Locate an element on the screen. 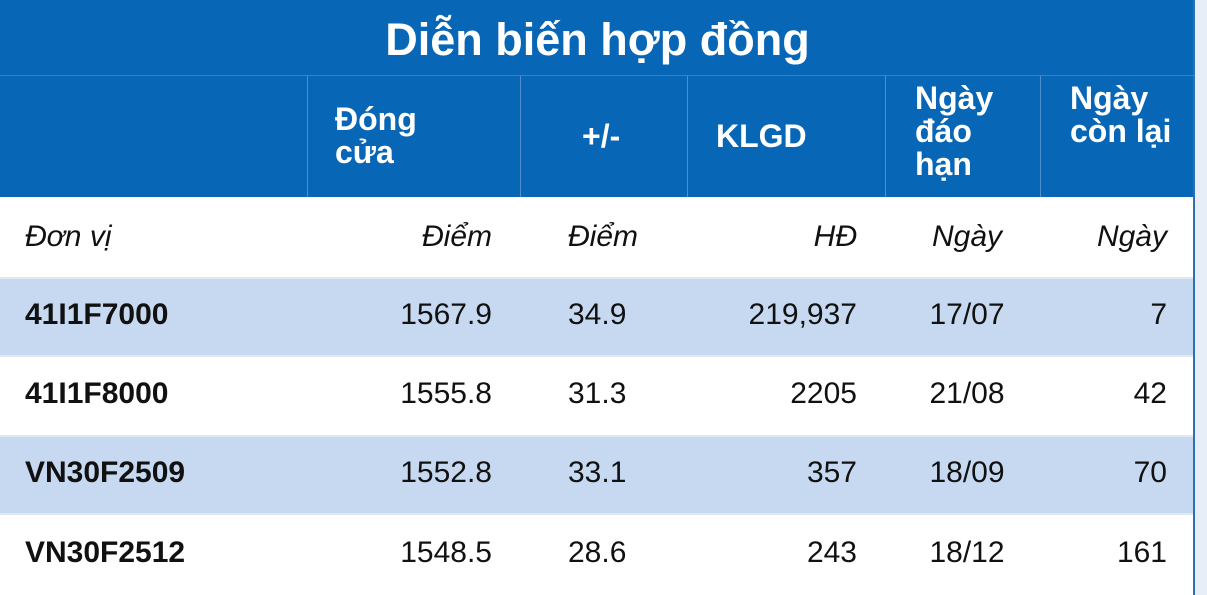 The width and height of the screenshot is (1207, 595). table-cell: 28.6 is located at coordinates (597, 552).